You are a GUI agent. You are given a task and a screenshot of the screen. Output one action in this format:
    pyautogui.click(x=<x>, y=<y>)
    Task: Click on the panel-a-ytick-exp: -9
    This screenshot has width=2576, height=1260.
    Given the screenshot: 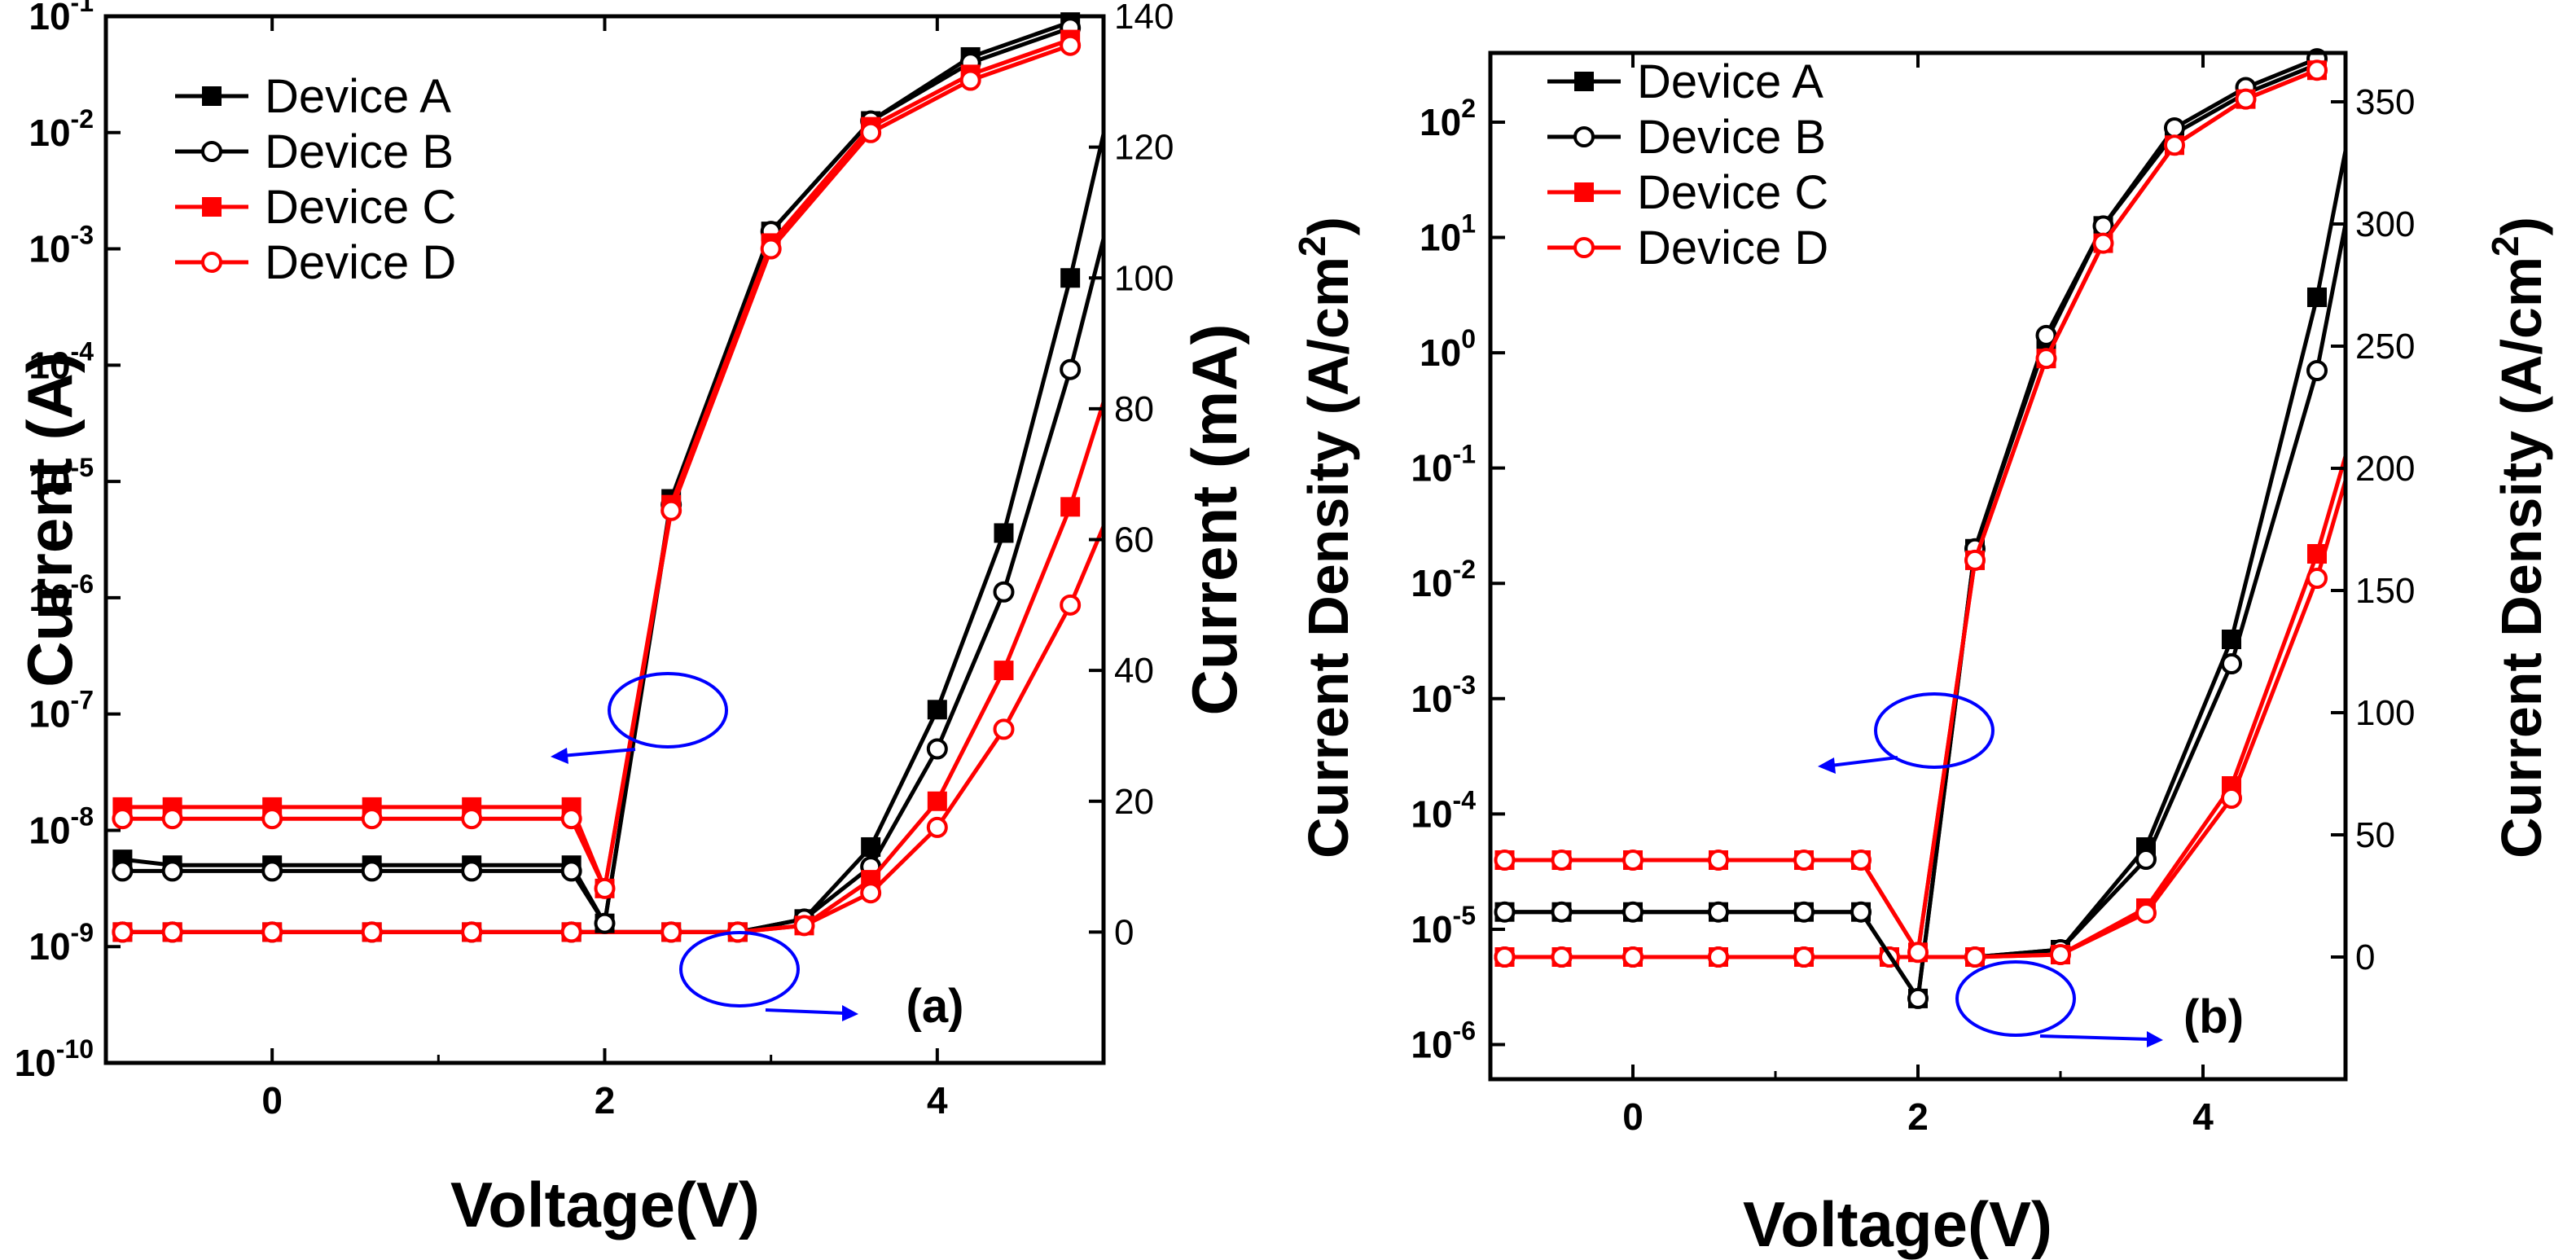 What is the action you would take?
    pyautogui.click(x=82, y=932)
    